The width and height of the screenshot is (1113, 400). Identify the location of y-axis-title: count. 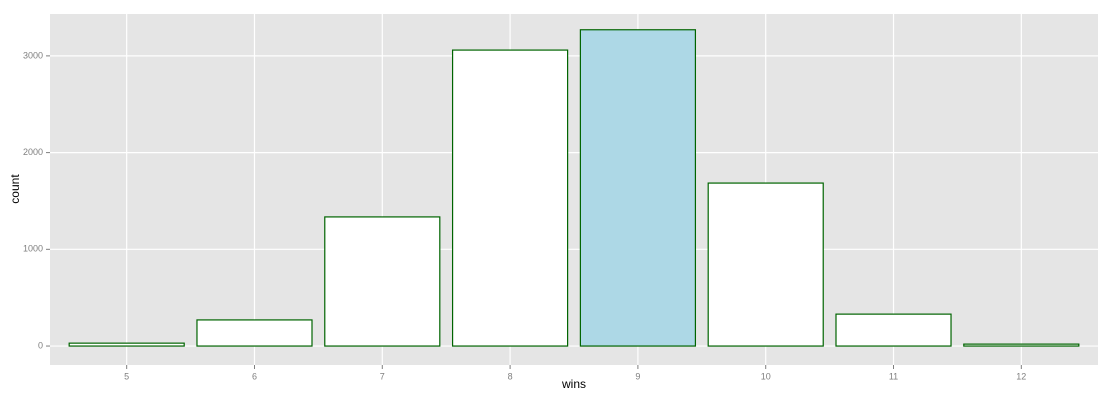
(15, 189).